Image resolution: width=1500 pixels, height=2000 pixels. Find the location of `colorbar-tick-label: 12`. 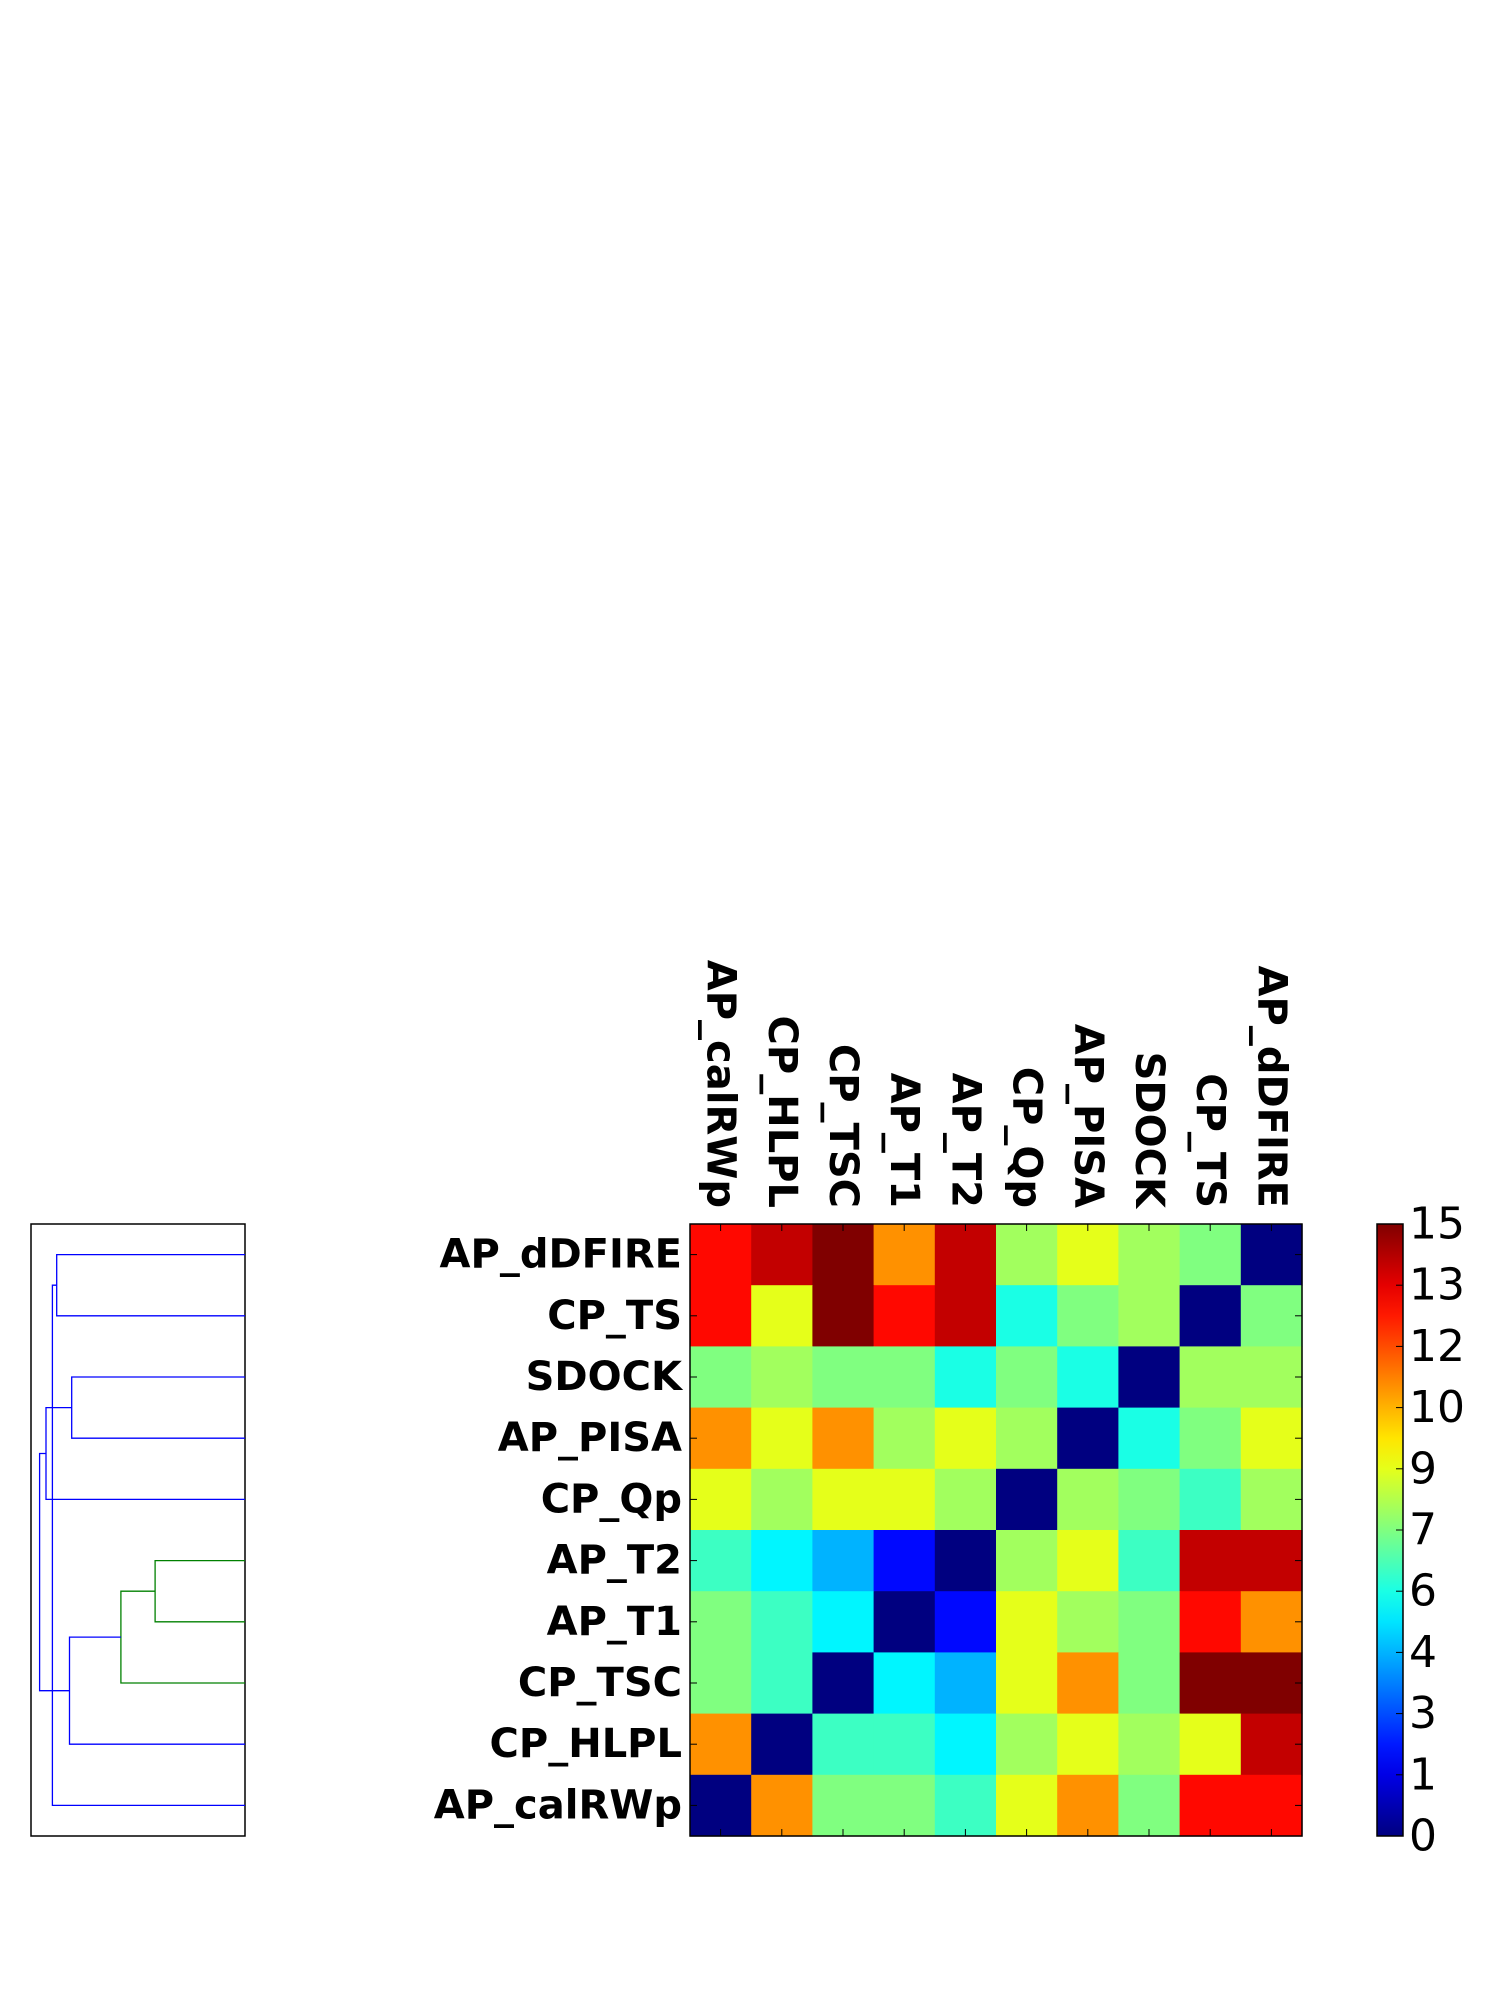

colorbar-tick-label: 12 is located at coordinates (1437, 1346).